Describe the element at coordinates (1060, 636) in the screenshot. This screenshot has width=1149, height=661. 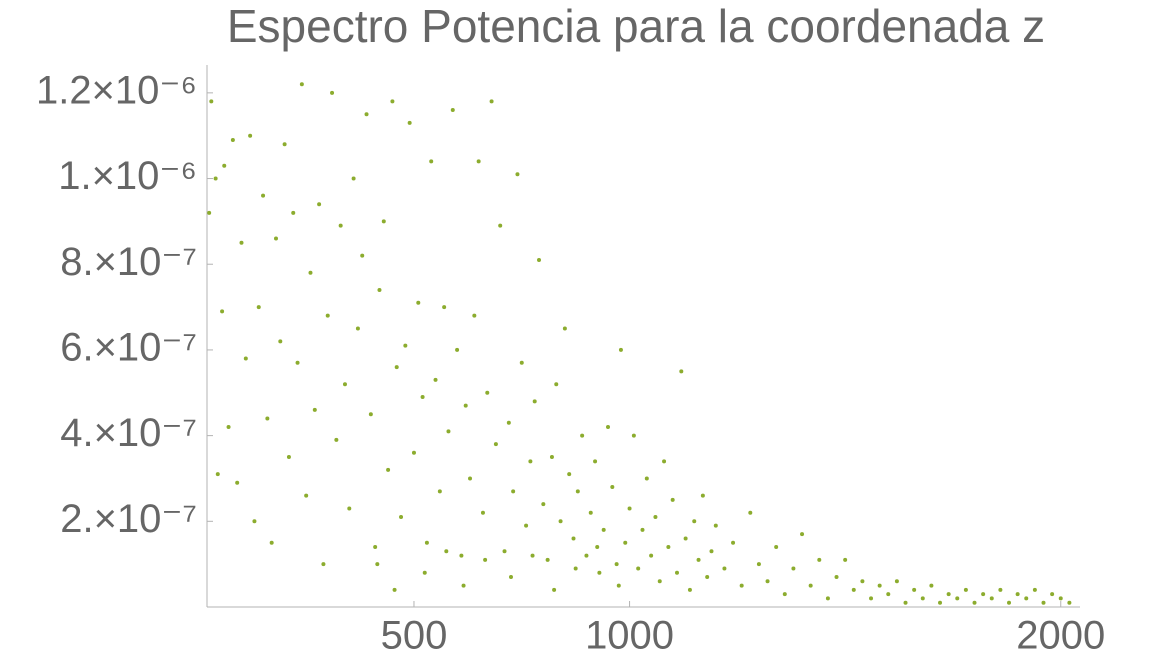
I see `x-tick-label: 2000` at that location.